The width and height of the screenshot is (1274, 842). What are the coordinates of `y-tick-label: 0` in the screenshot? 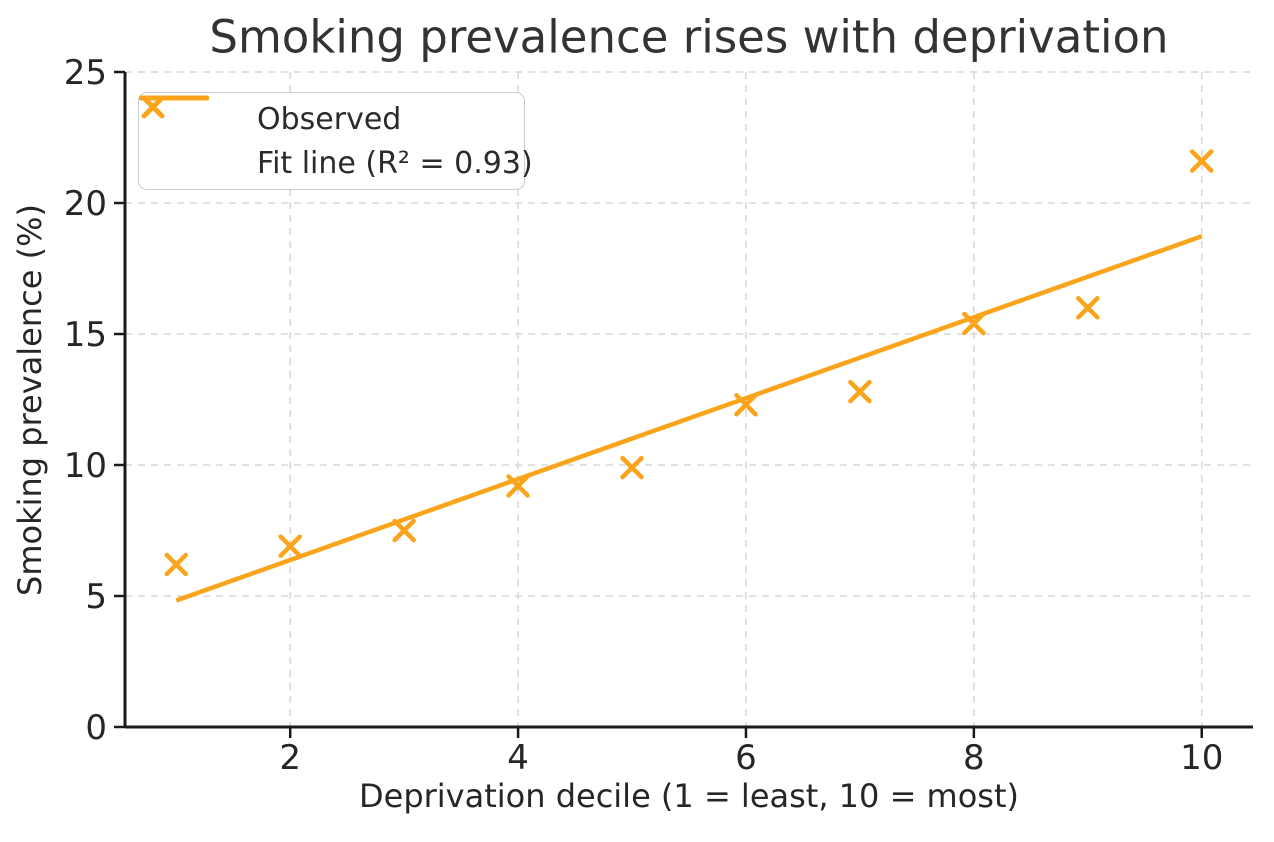 It's located at (96, 728).